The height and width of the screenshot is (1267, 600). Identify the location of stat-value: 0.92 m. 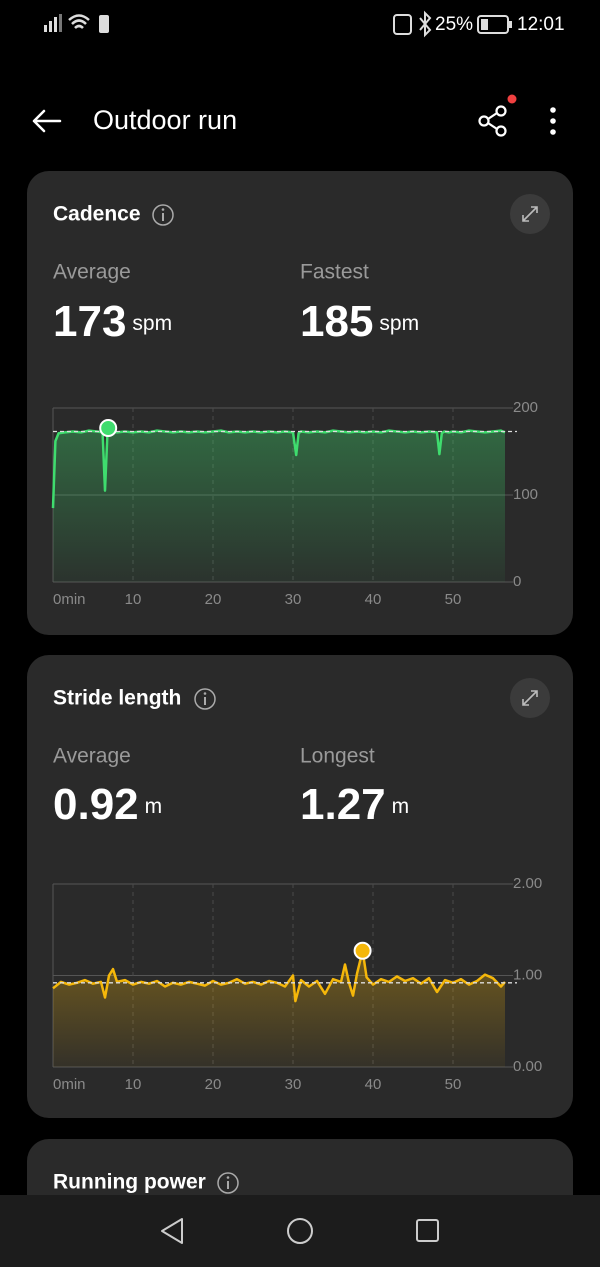
(107, 804).